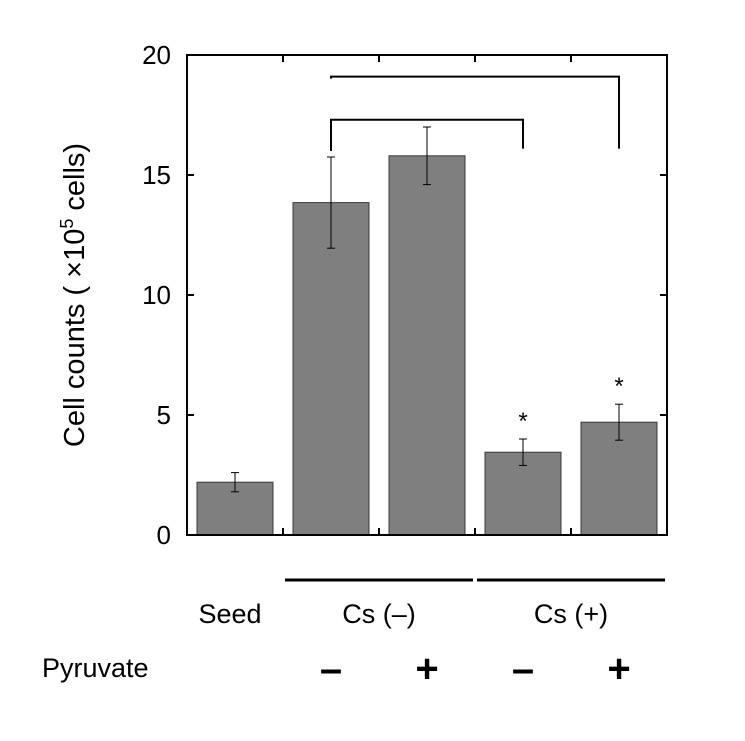  I want to click on y-axis-label-text: Cell counts ( ×105 cells), so click(74, 295).